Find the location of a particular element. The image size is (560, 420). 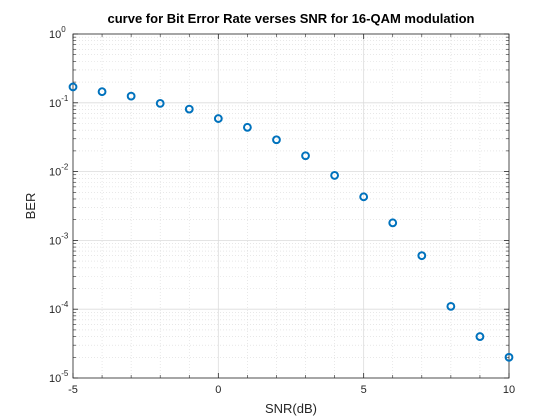

y-tick-label: 10⁻² is located at coordinates (59, 171).